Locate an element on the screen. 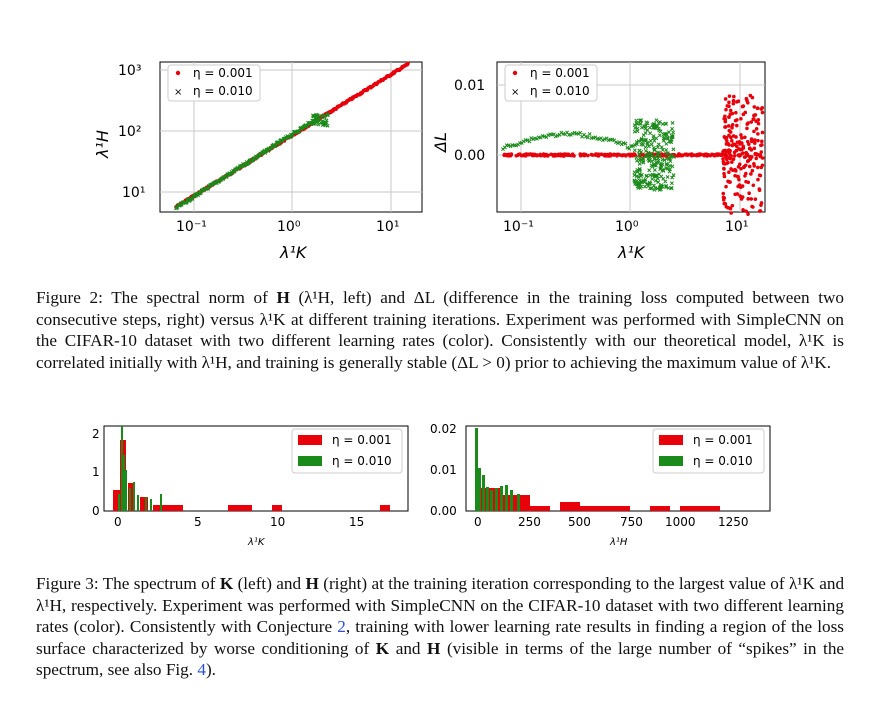 This screenshot has height=708, width=879. fig3-left-ytick: 0 is located at coordinates (96, 511).